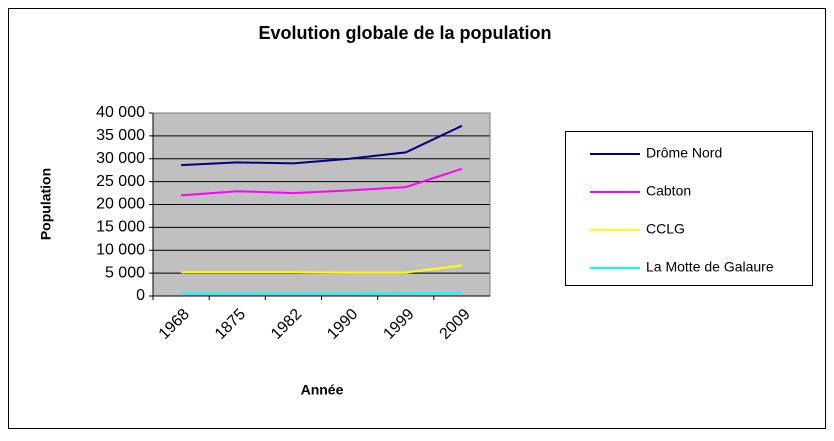 This screenshot has height=441, width=834. Describe the element at coordinates (46, 204) in the screenshot. I see `y-axis-title: Population` at that location.